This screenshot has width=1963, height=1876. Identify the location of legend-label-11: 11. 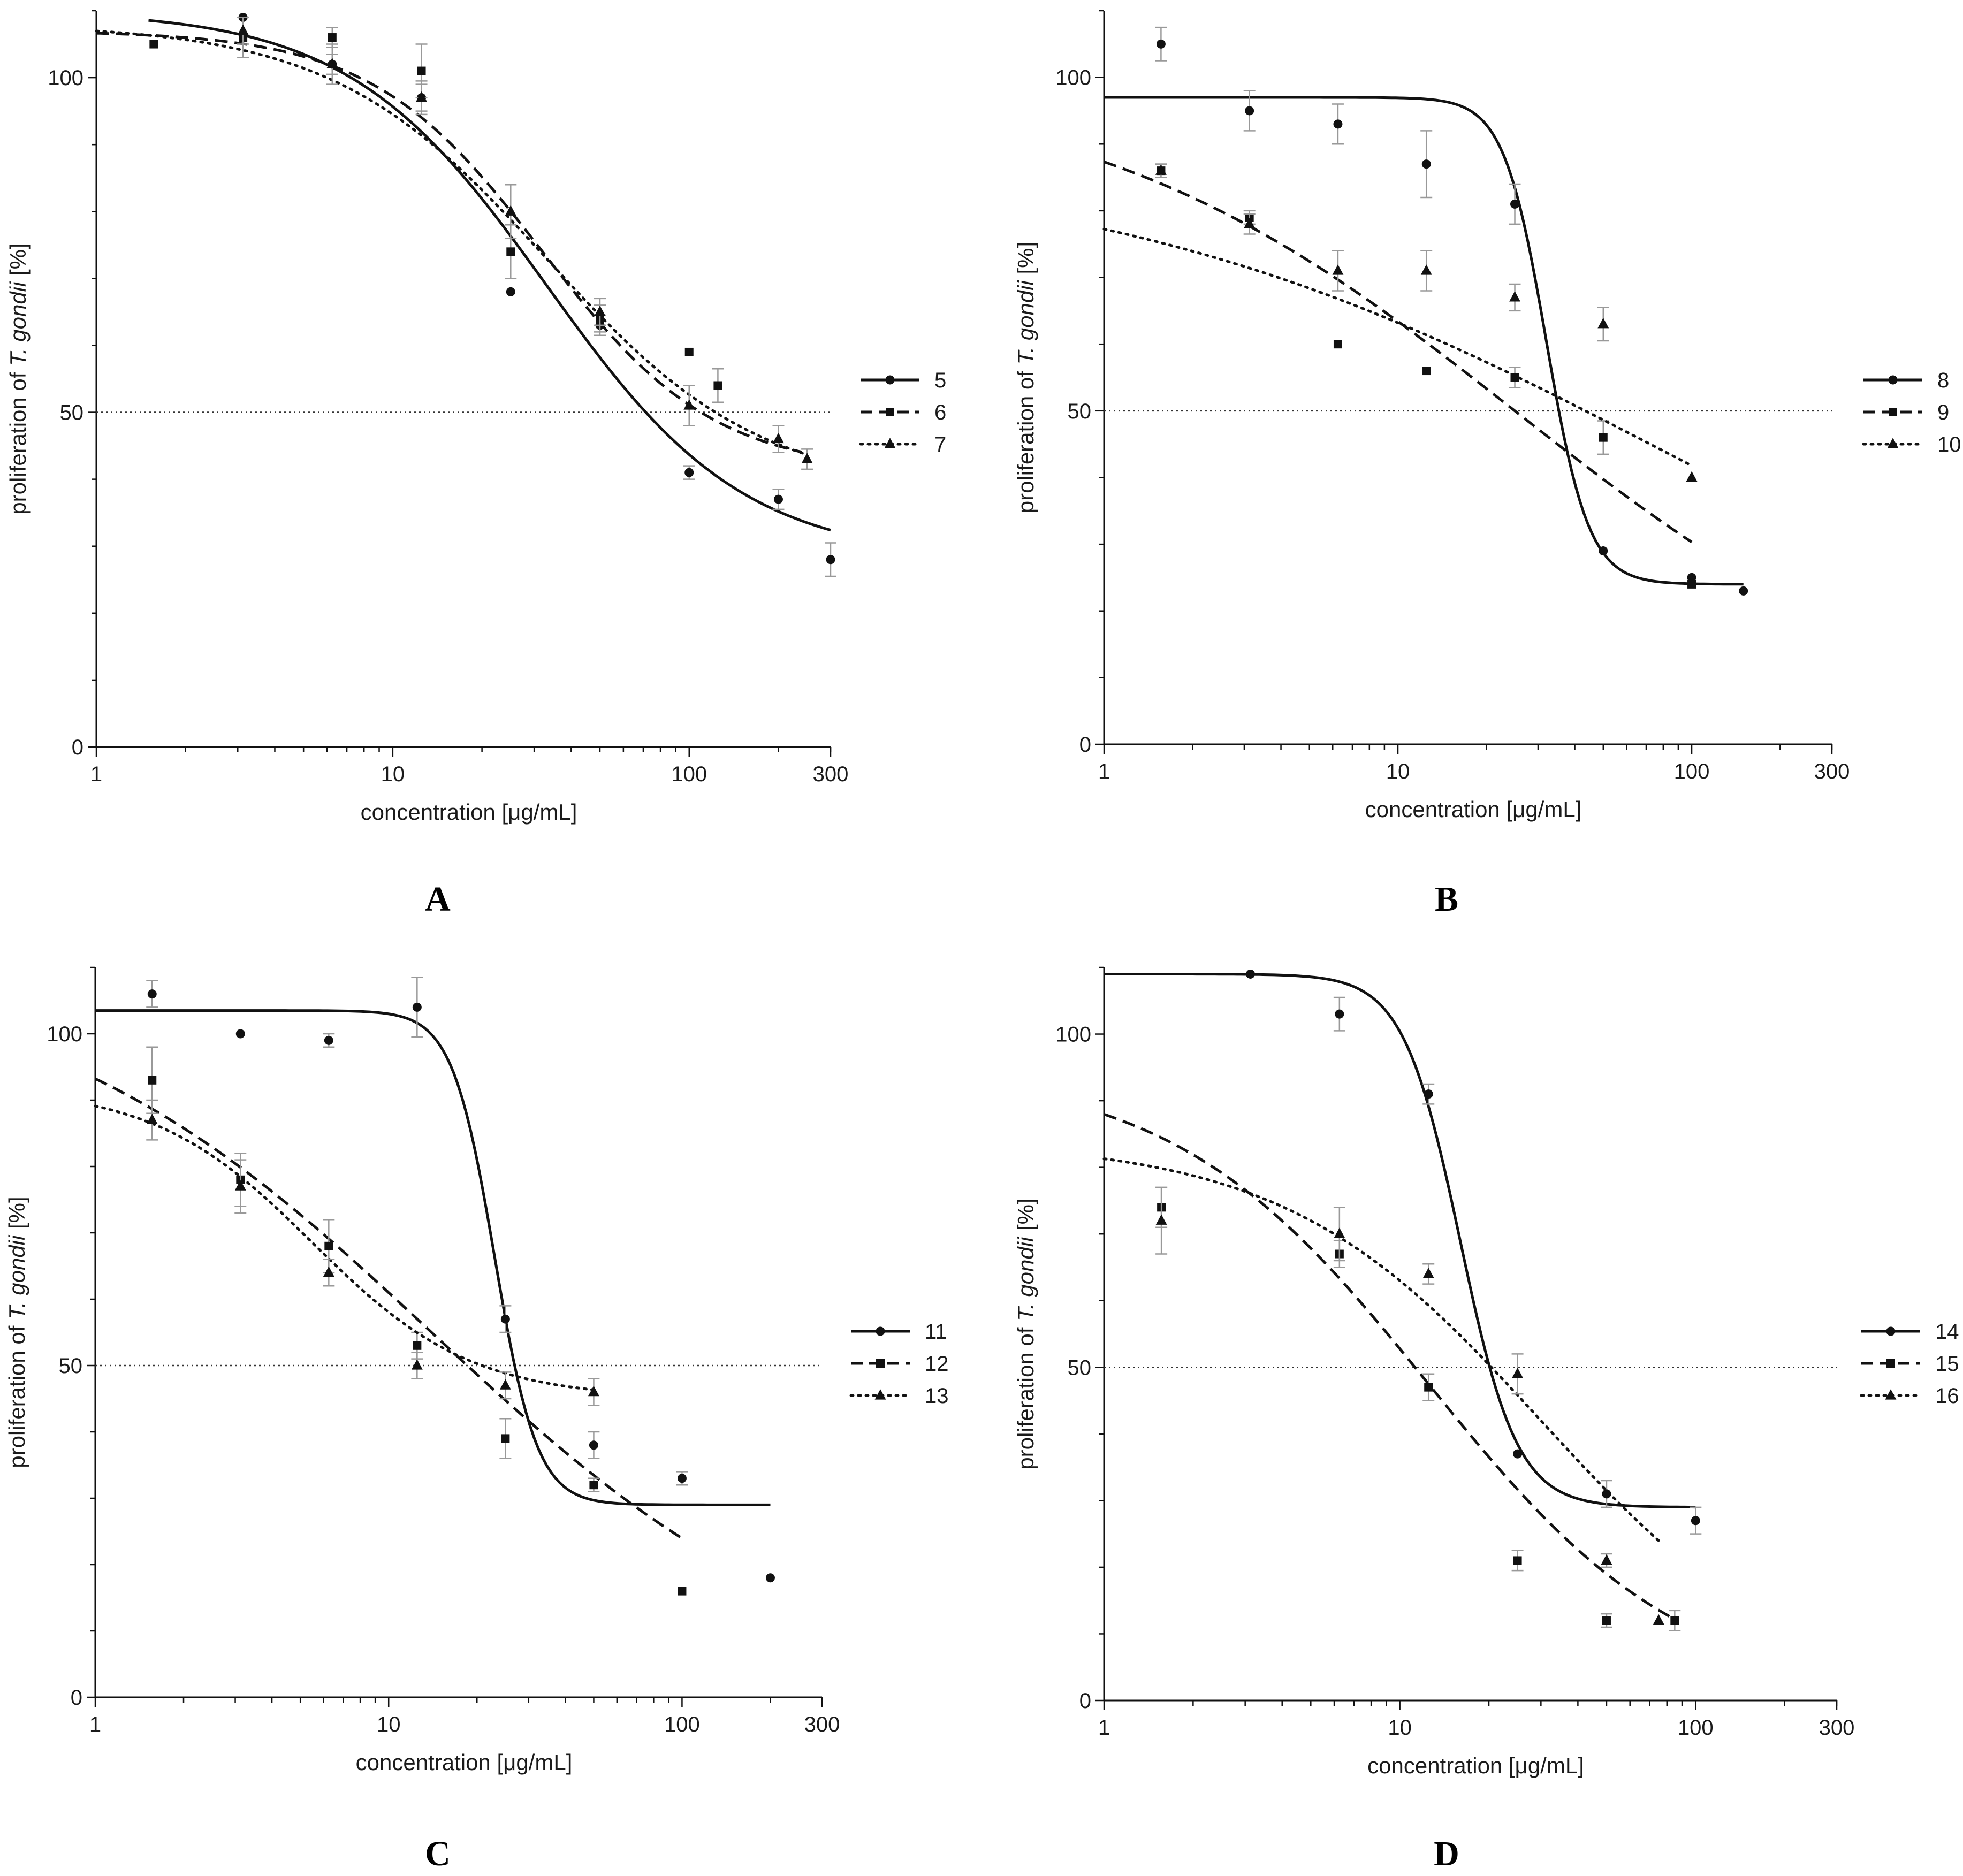
(936, 1332).